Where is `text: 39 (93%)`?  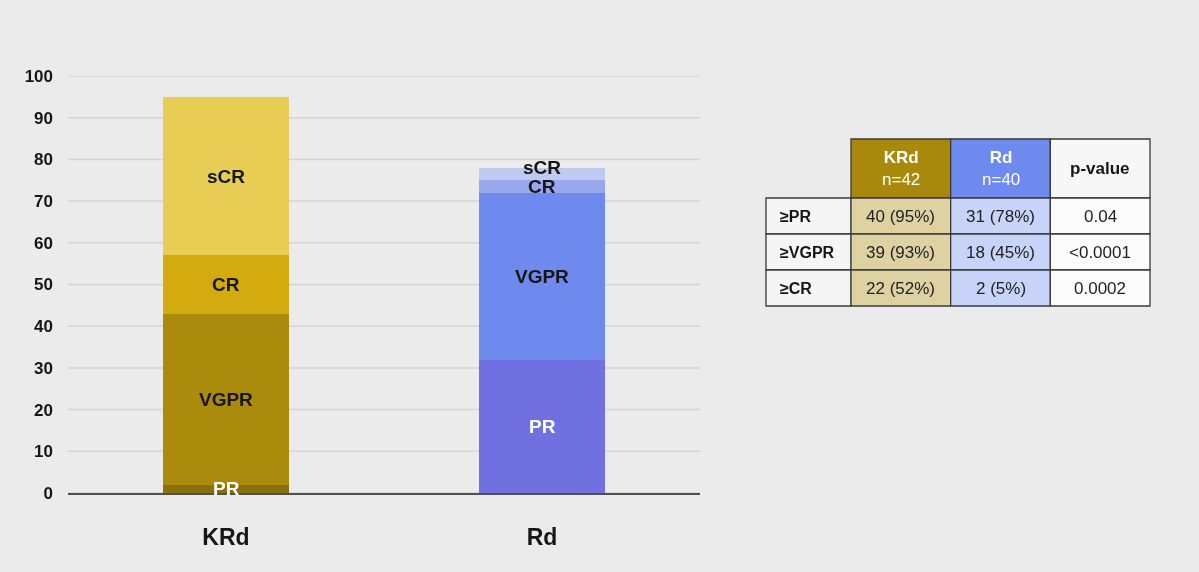
text: 39 (93%) is located at coordinates (900, 252).